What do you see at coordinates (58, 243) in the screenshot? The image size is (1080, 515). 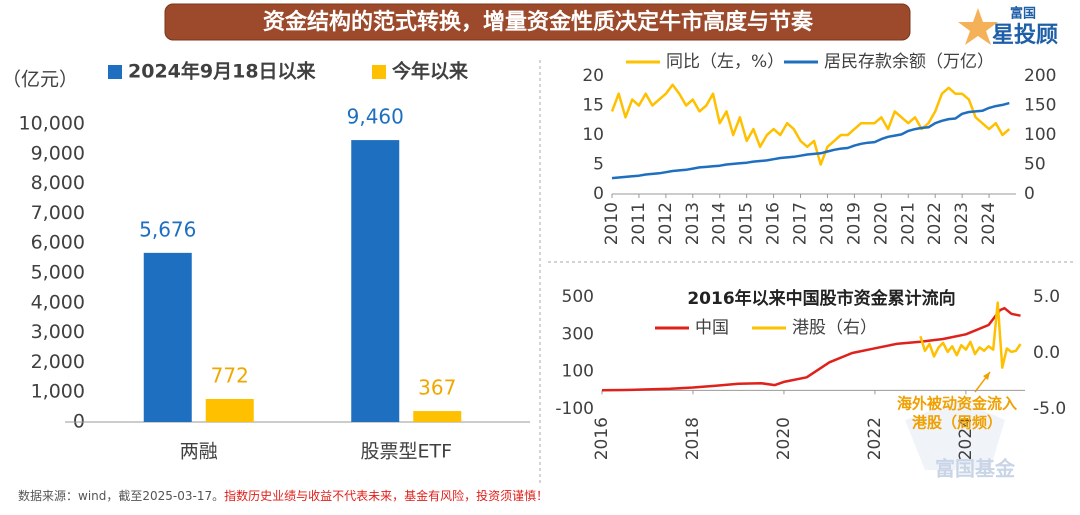 I see `y-tick-label: 6,000` at bounding box center [58, 243].